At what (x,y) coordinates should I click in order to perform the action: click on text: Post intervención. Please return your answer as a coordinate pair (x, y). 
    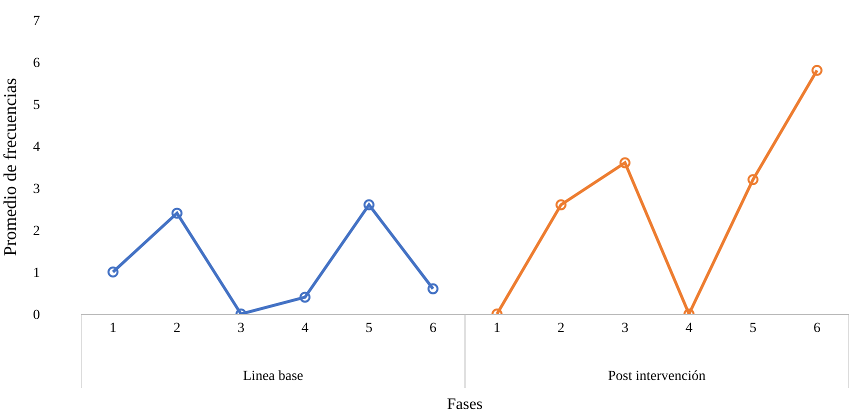
    Looking at the image, I should click on (657, 376).